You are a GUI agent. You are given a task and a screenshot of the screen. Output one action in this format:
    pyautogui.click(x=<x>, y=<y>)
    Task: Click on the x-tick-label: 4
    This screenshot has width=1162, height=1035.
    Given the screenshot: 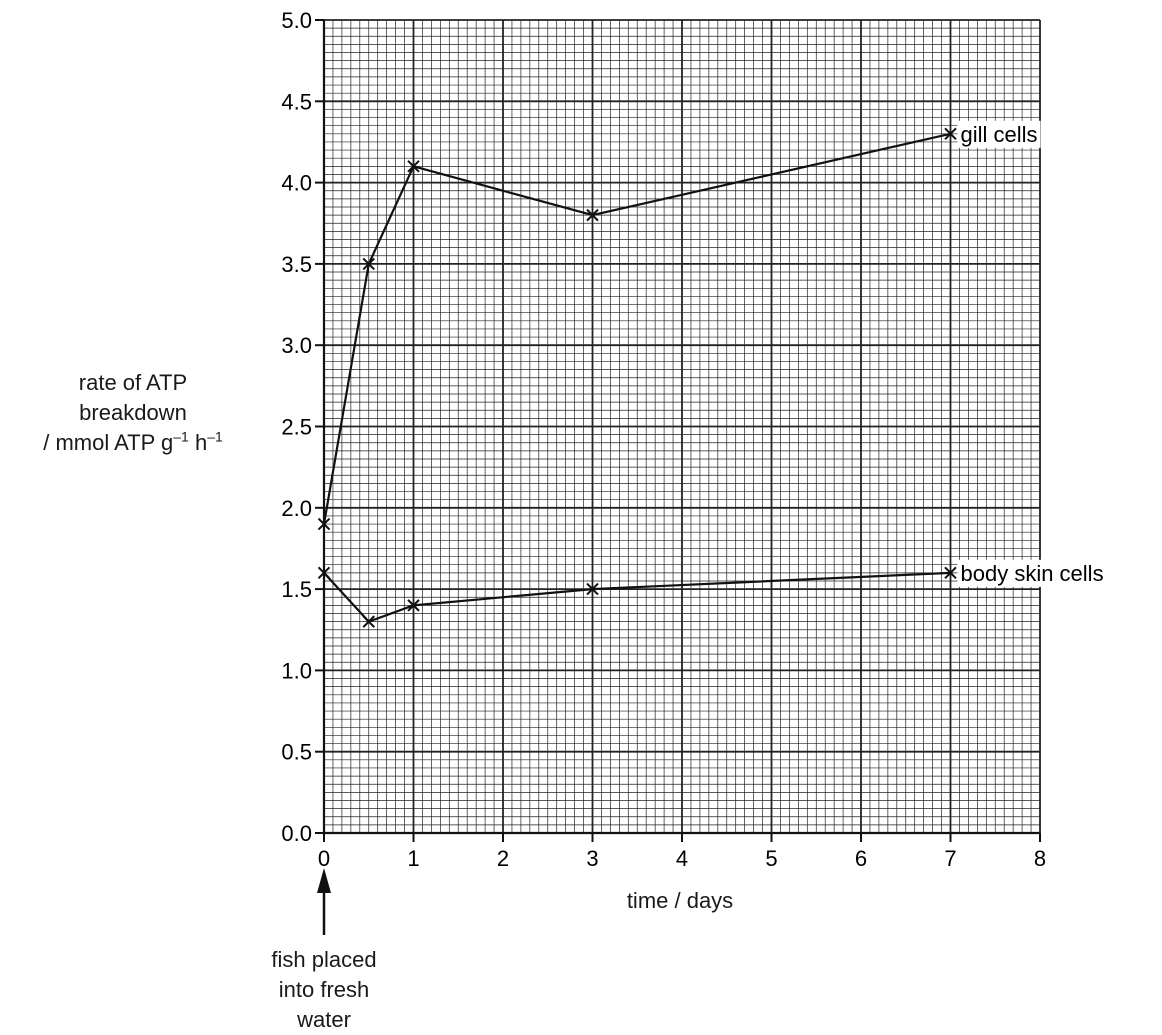 What is the action you would take?
    pyautogui.click(x=682, y=858)
    